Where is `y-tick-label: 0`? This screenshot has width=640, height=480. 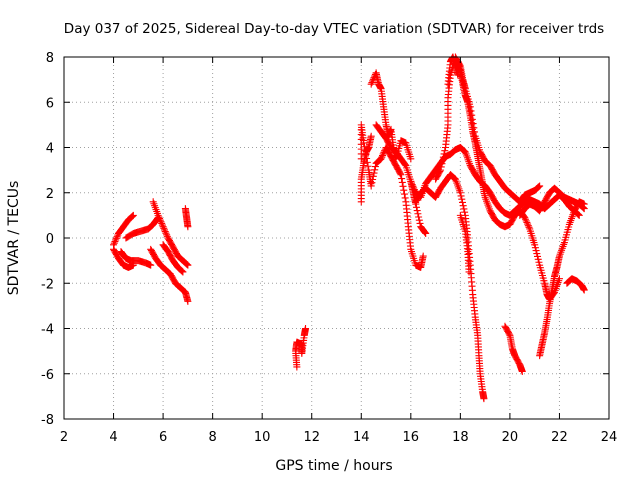
y-tick-label: 0 is located at coordinates (50, 239).